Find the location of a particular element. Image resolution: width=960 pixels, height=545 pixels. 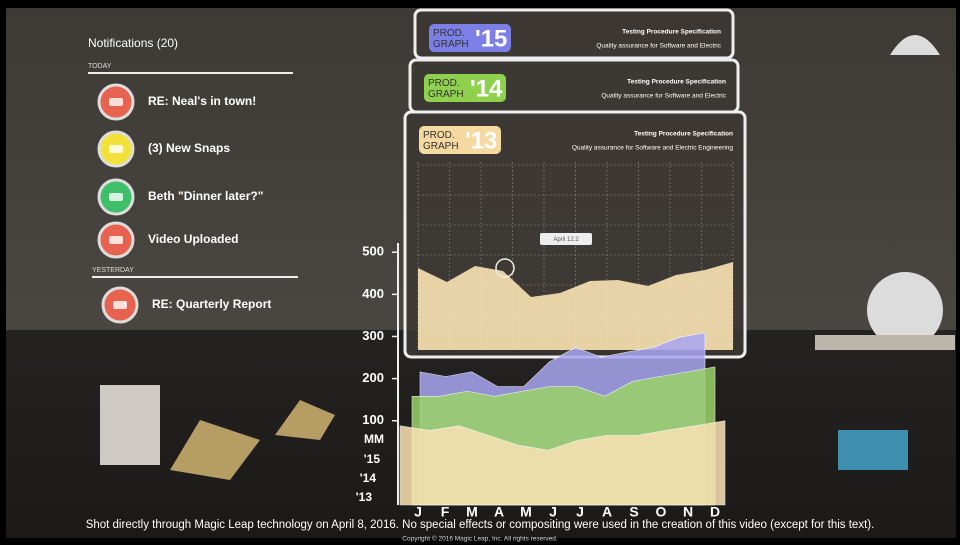

tooltip-box is located at coordinates (566, 239).